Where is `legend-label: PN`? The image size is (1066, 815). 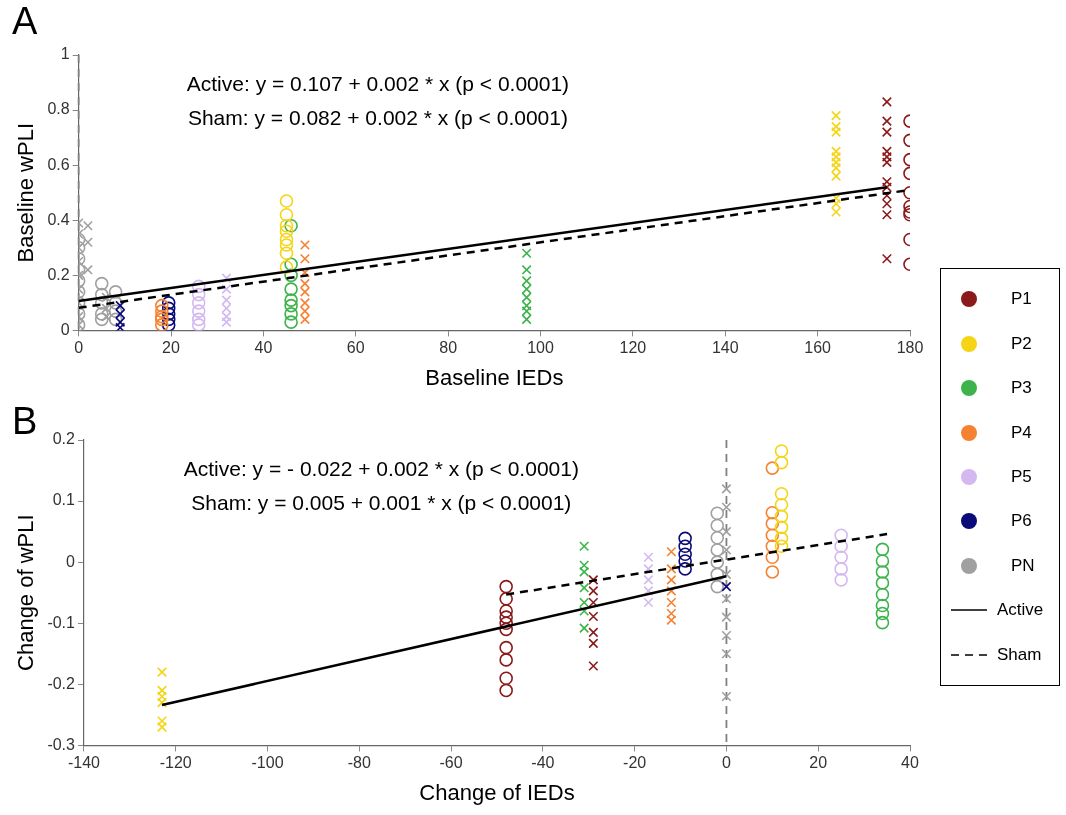 legend-label: PN is located at coordinates (1023, 565).